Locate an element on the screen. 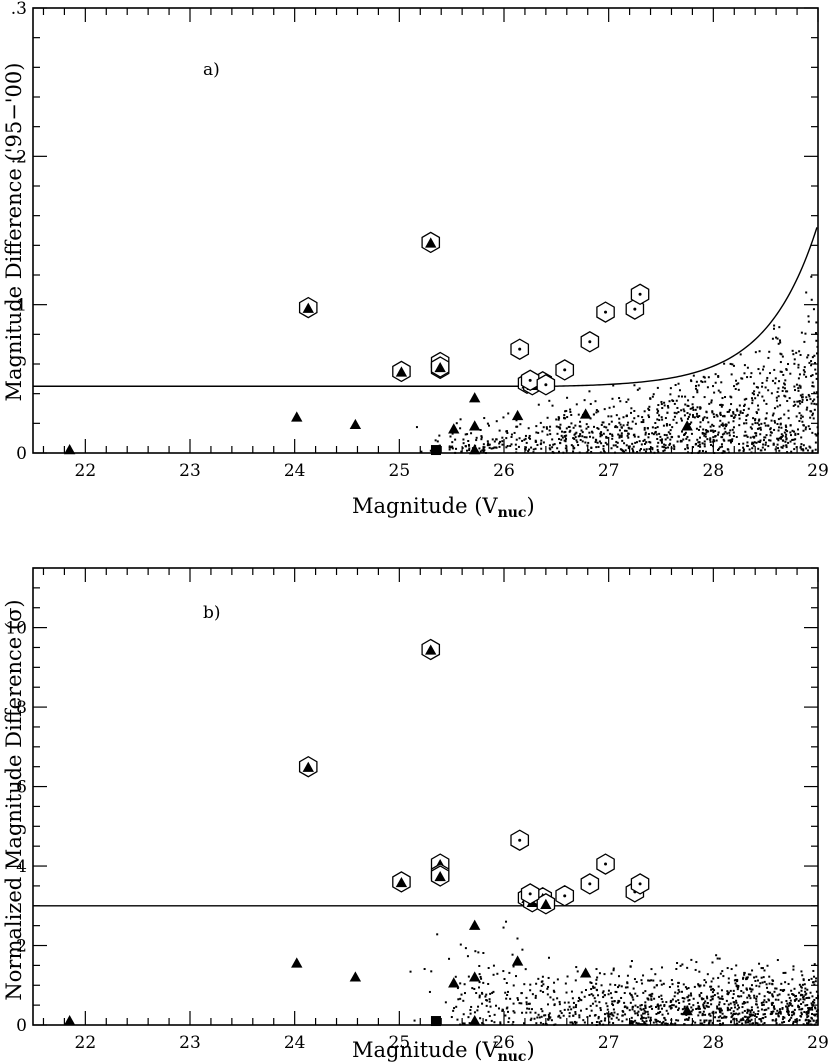 This screenshot has height=1062, width=830. triangle-marker is located at coordinates (474, 924).